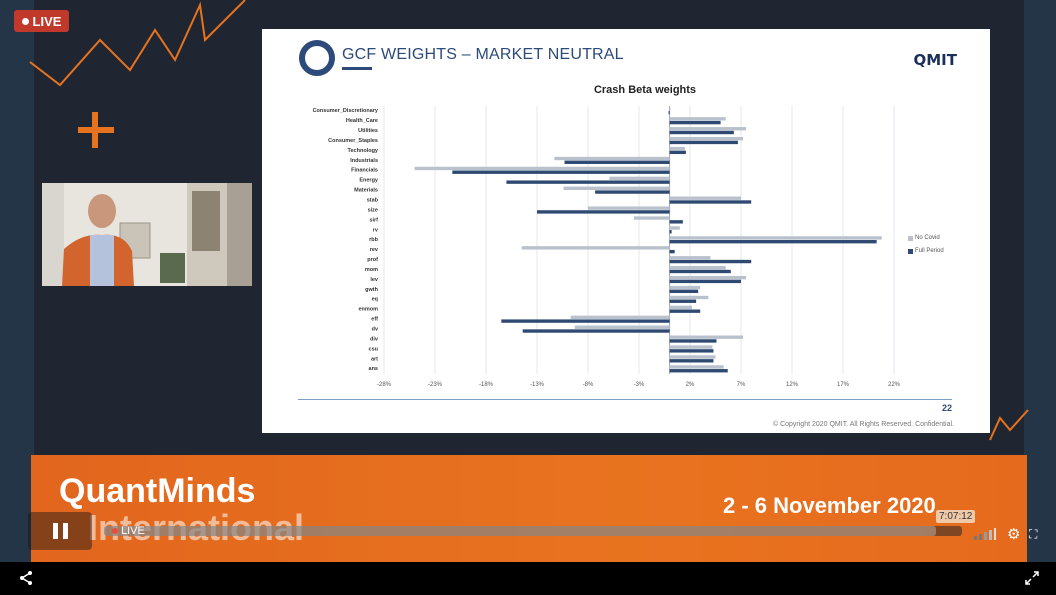 Image resolution: width=1056 pixels, height=595 pixels. I want to click on chart-x-tick-label: -23%, so click(435, 385).